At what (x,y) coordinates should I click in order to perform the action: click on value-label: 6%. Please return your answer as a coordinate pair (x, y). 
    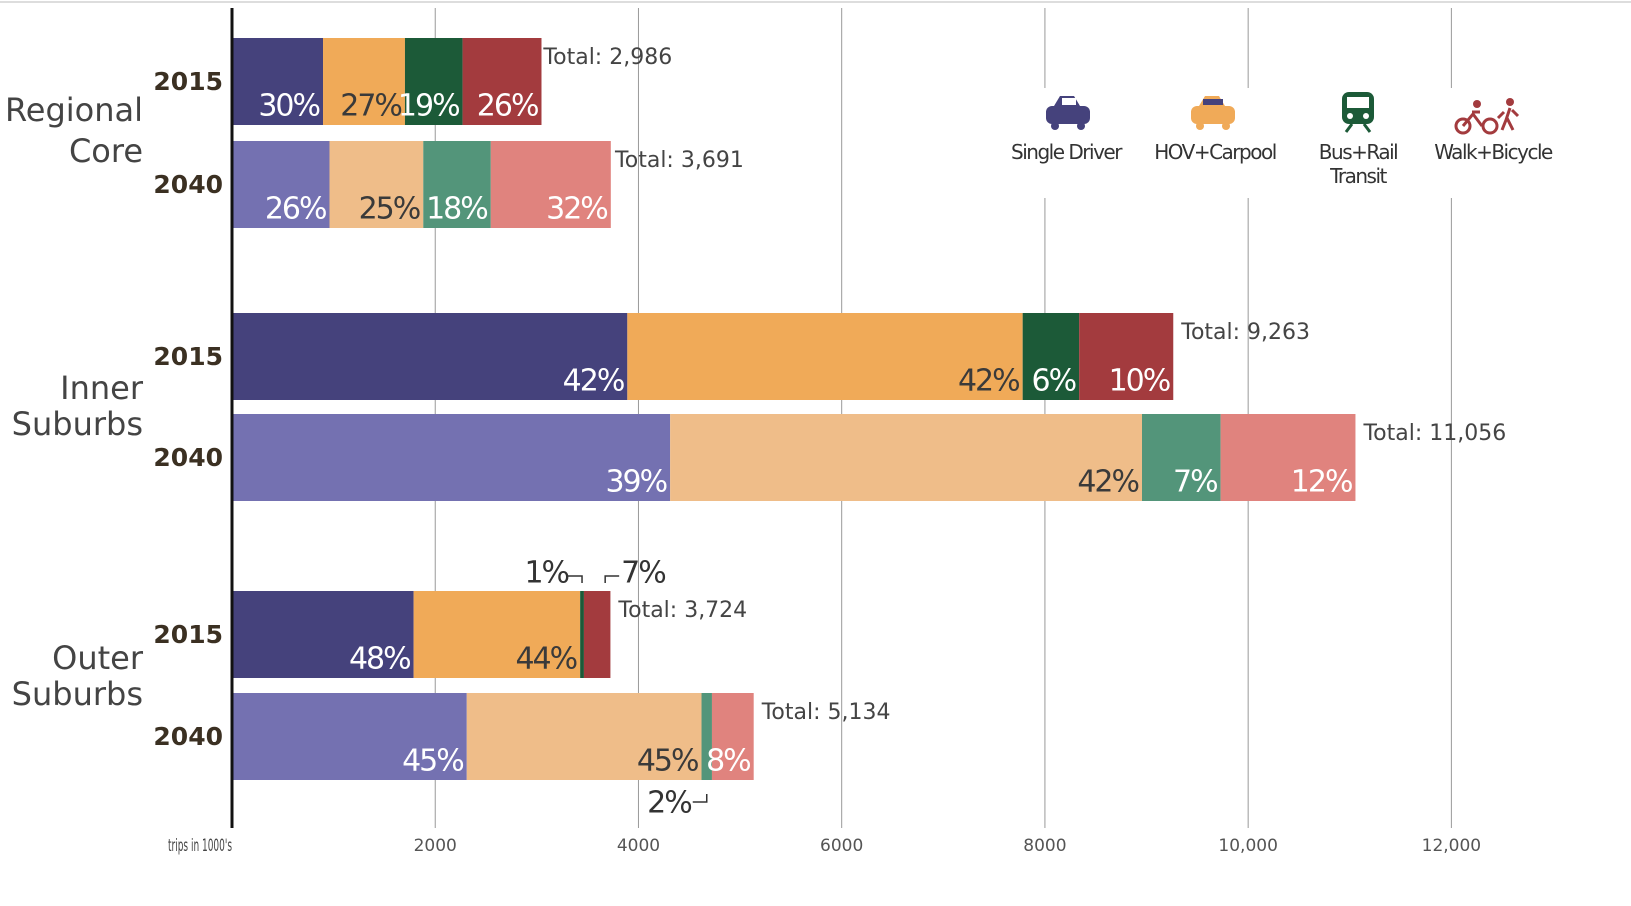
    Looking at the image, I should click on (1054, 381).